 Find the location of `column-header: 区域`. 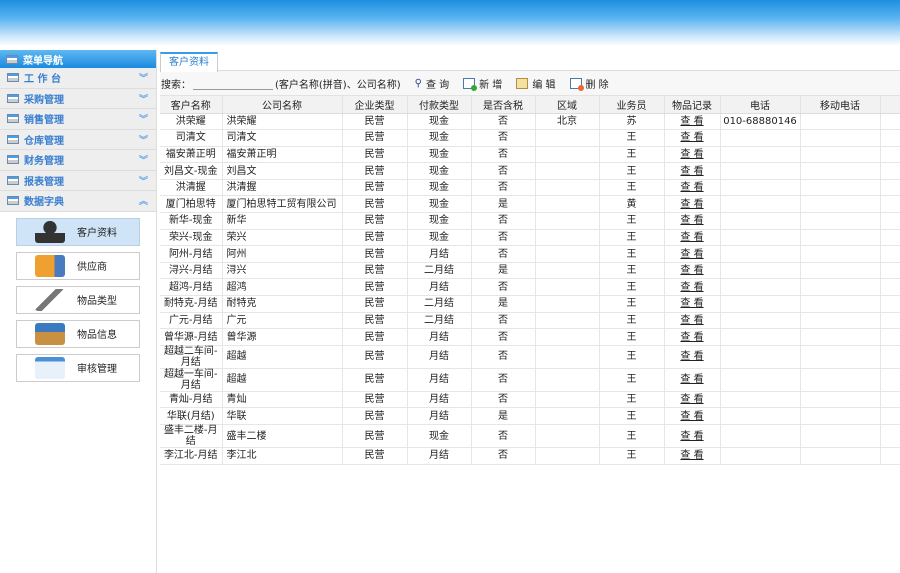

column-header: 区域 is located at coordinates (567, 105).